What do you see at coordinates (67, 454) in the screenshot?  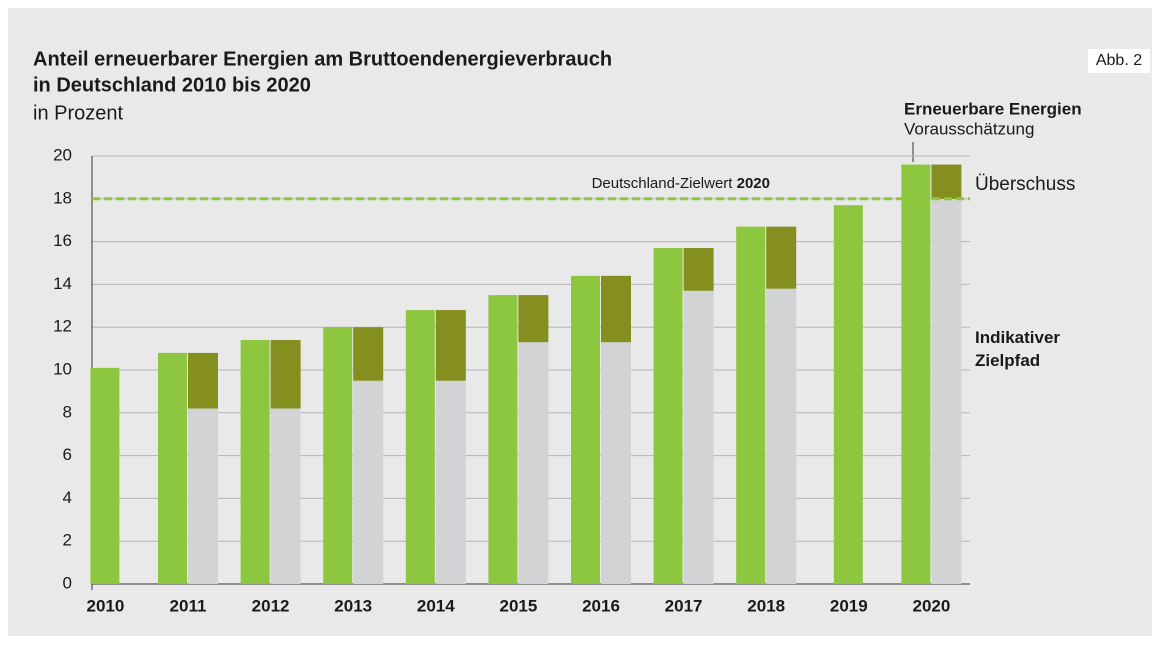 I see `y-tick-label: 6` at bounding box center [67, 454].